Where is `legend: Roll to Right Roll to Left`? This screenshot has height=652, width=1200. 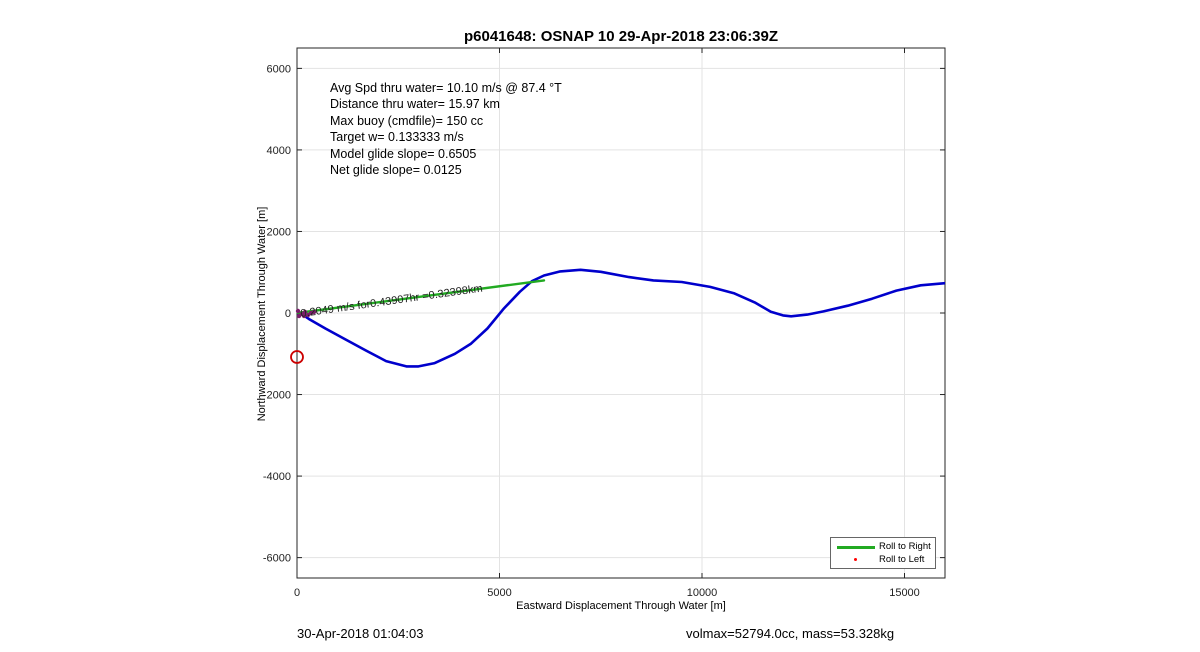
legend: Roll to Right Roll to Left is located at coordinates (883, 553).